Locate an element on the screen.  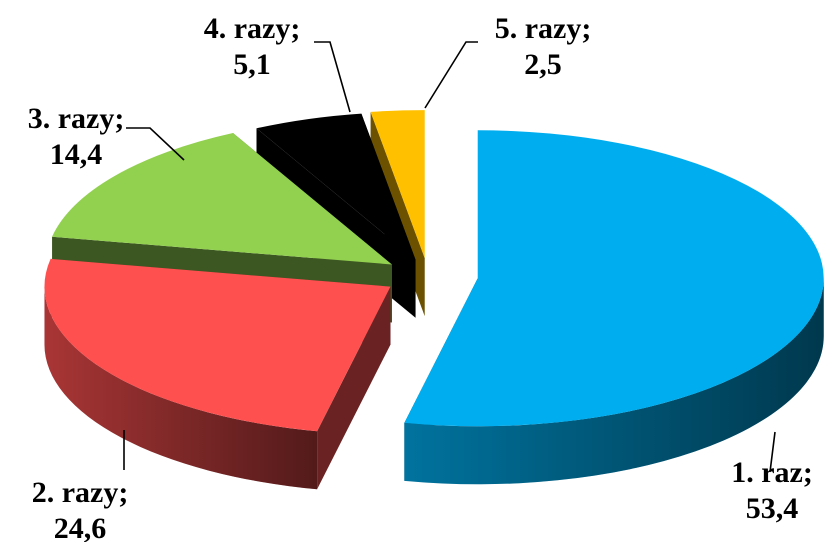
data-label-name-4: 4. razy; is located at coordinates (252, 28).